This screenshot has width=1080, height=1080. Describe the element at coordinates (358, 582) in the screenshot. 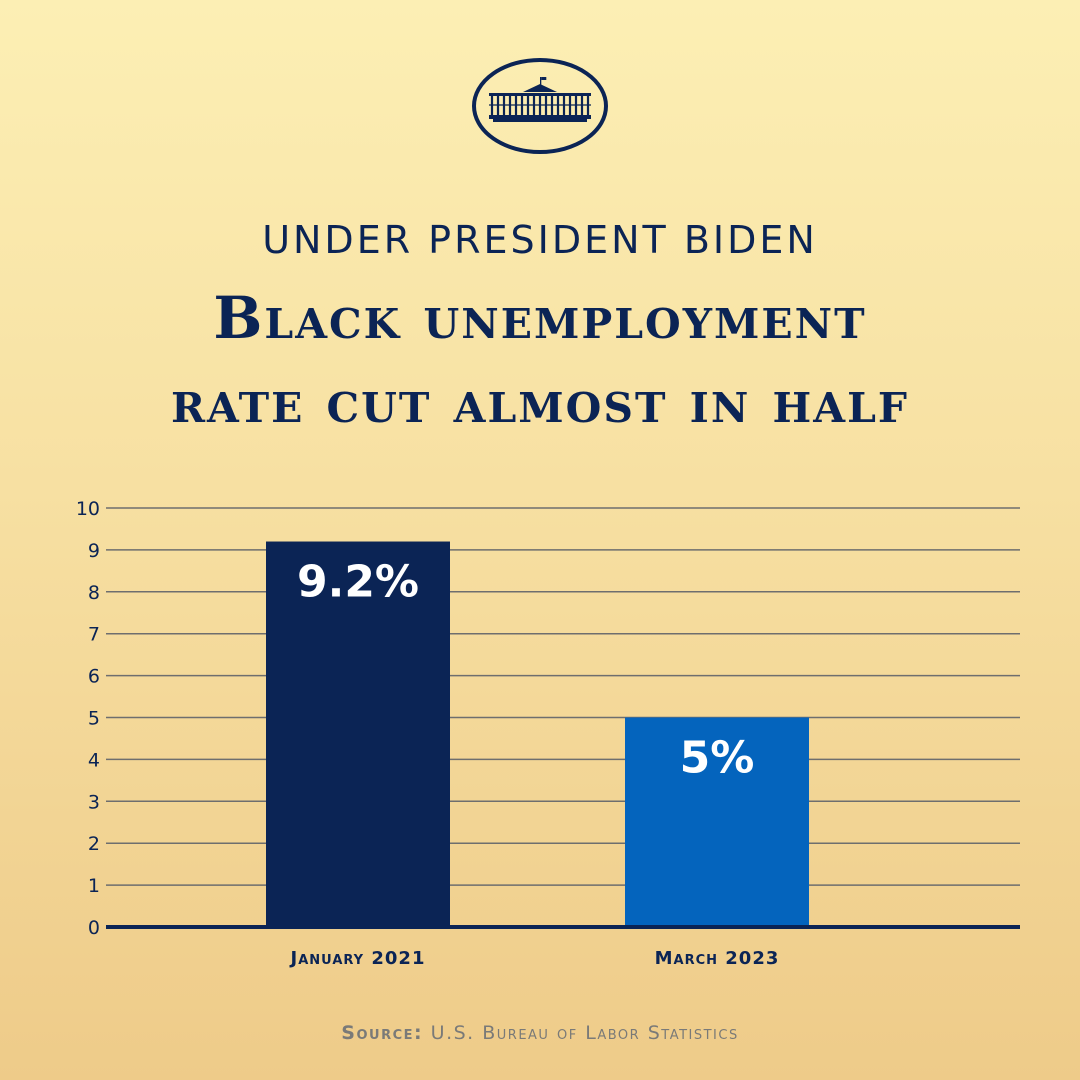

I see `data-label: 9.2%` at that location.